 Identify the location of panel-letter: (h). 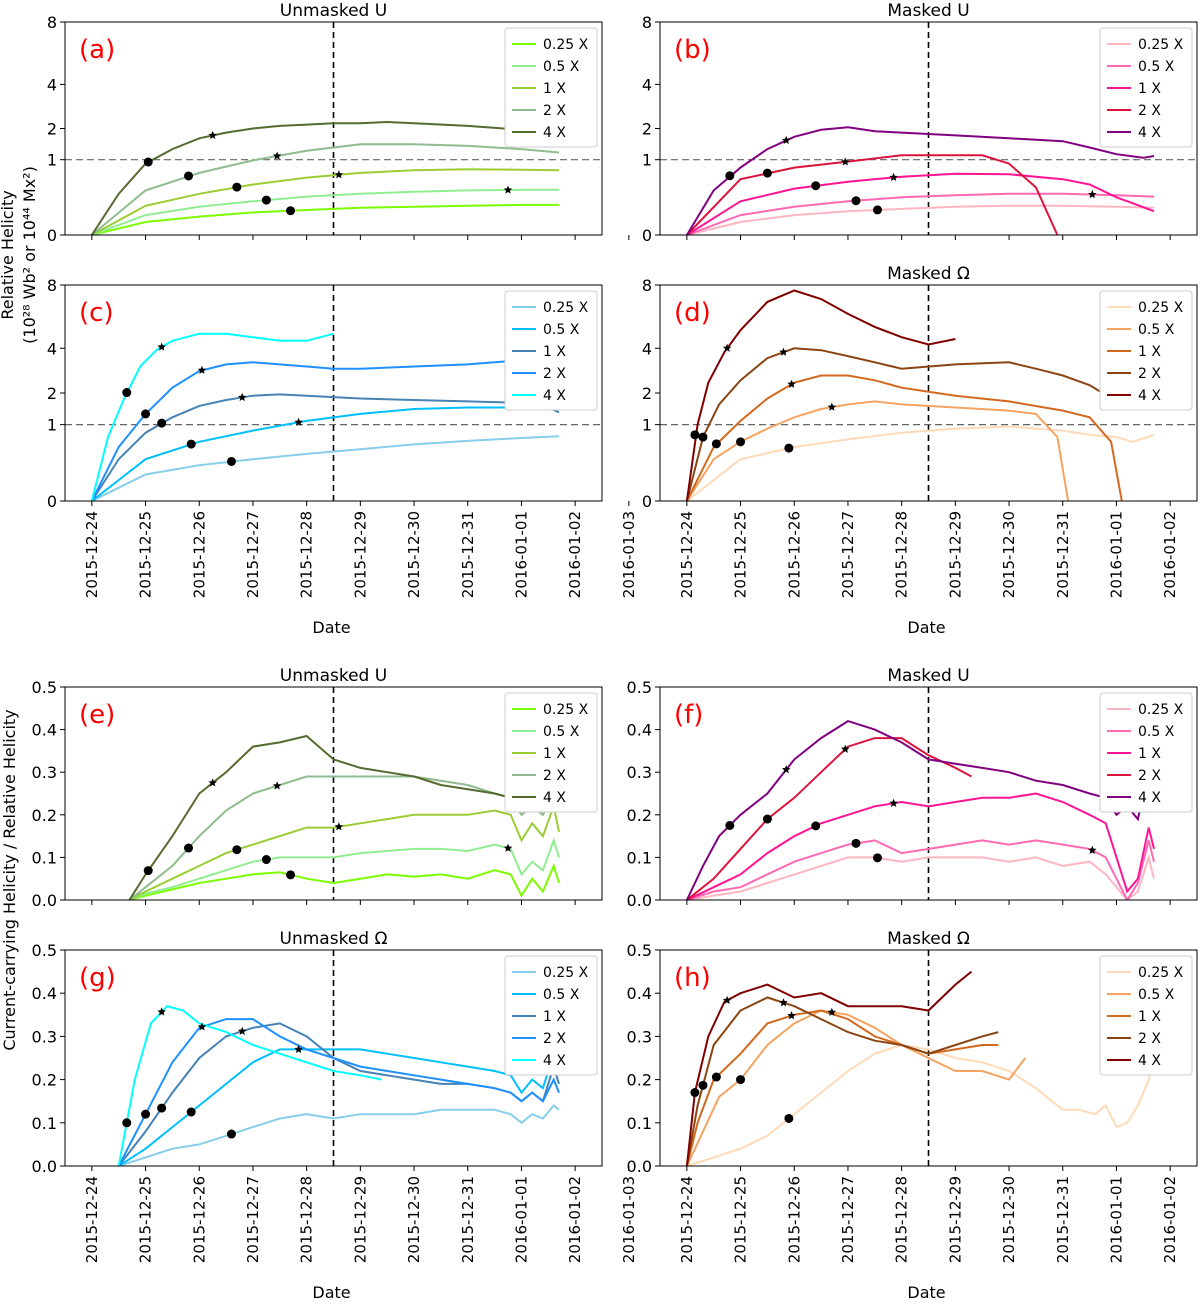
(692, 978).